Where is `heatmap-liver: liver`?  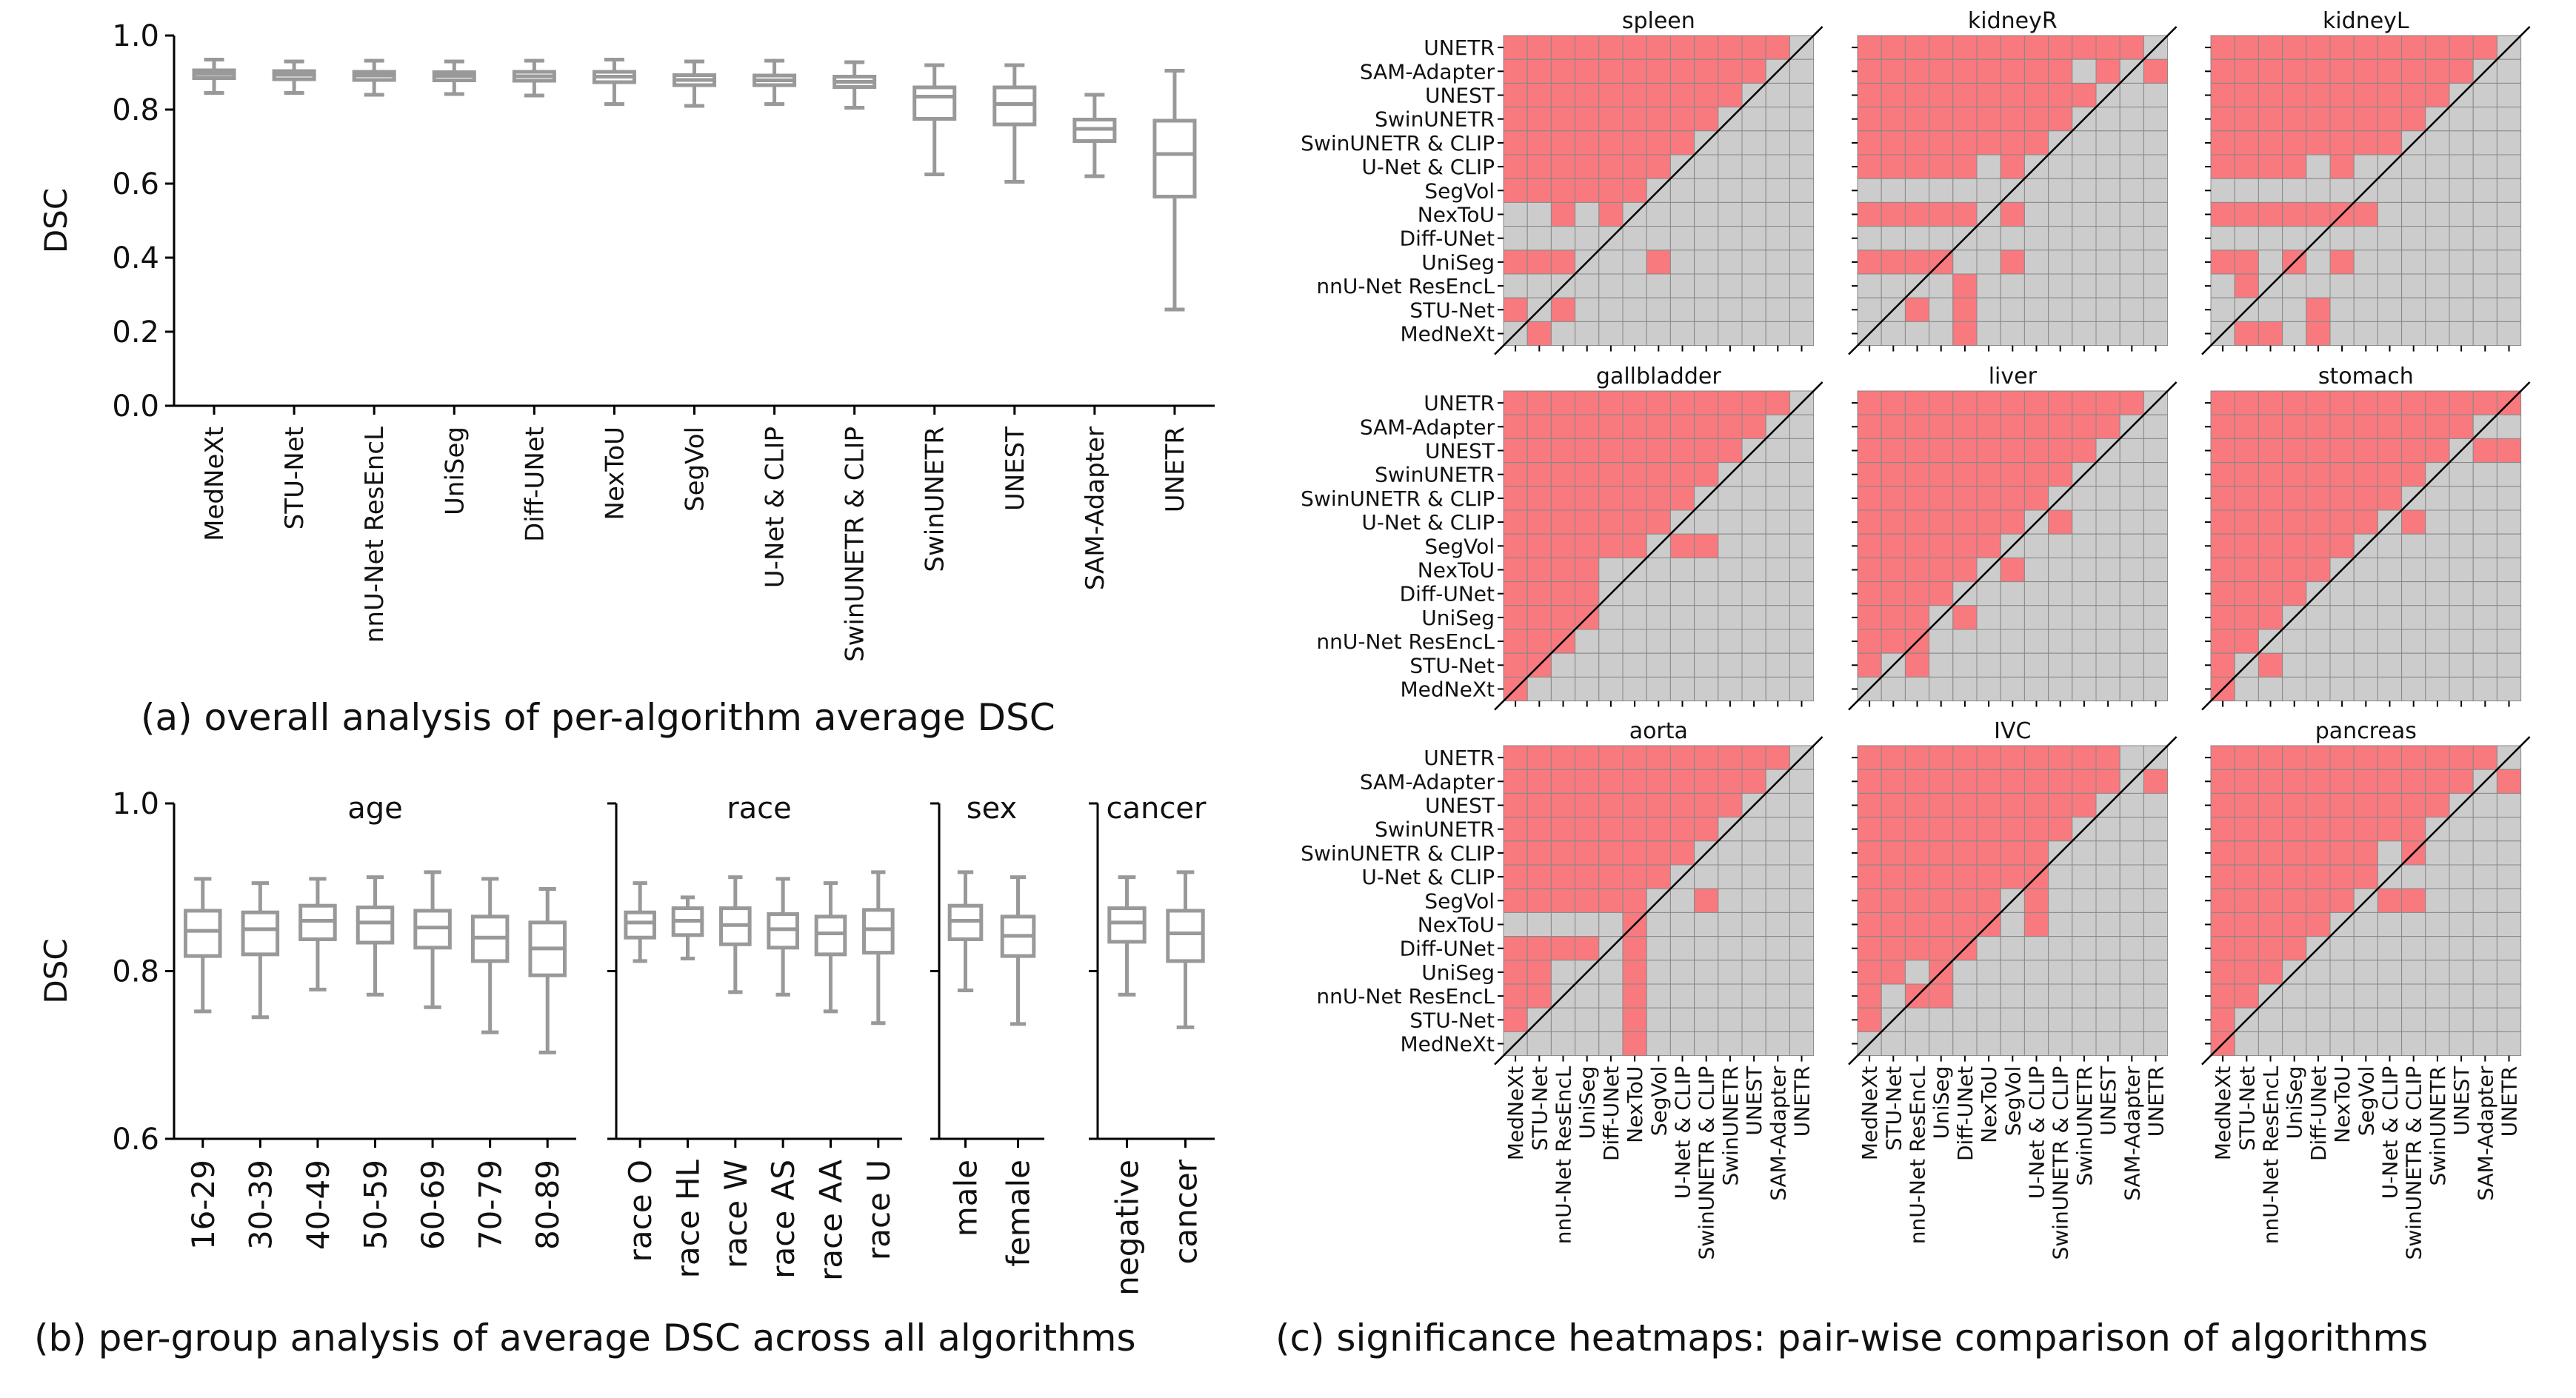
heatmap-liver: liver is located at coordinates (2013, 537).